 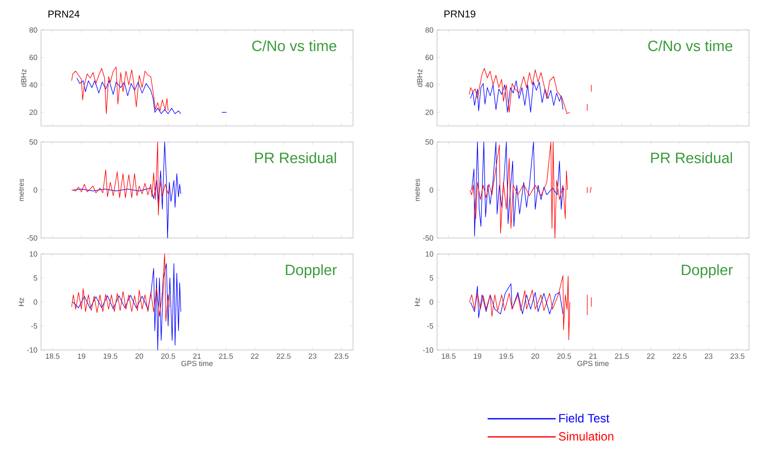 What do you see at coordinates (460, 14) in the screenshot?
I see `chart-title: PRN19` at bounding box center [460, 14].